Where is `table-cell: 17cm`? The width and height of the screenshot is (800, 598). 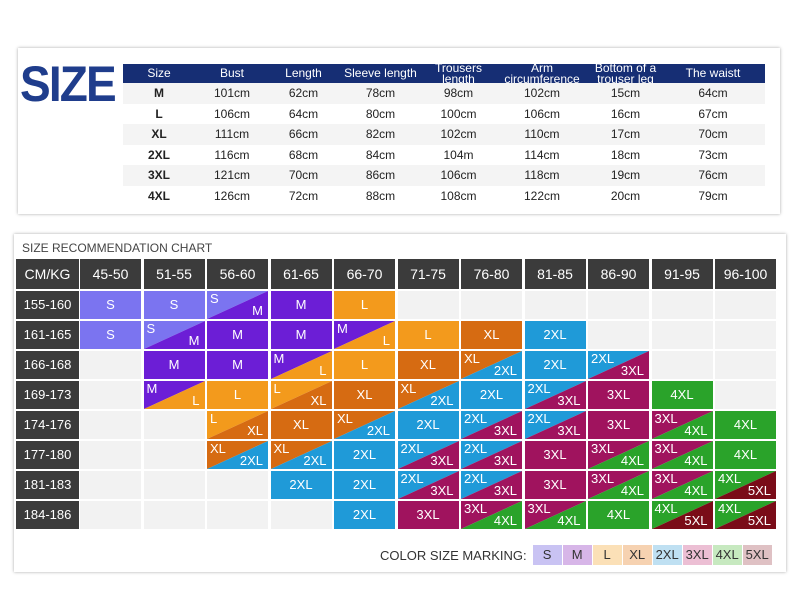 table-cell: 17cm is located at coordinates (625, 134).